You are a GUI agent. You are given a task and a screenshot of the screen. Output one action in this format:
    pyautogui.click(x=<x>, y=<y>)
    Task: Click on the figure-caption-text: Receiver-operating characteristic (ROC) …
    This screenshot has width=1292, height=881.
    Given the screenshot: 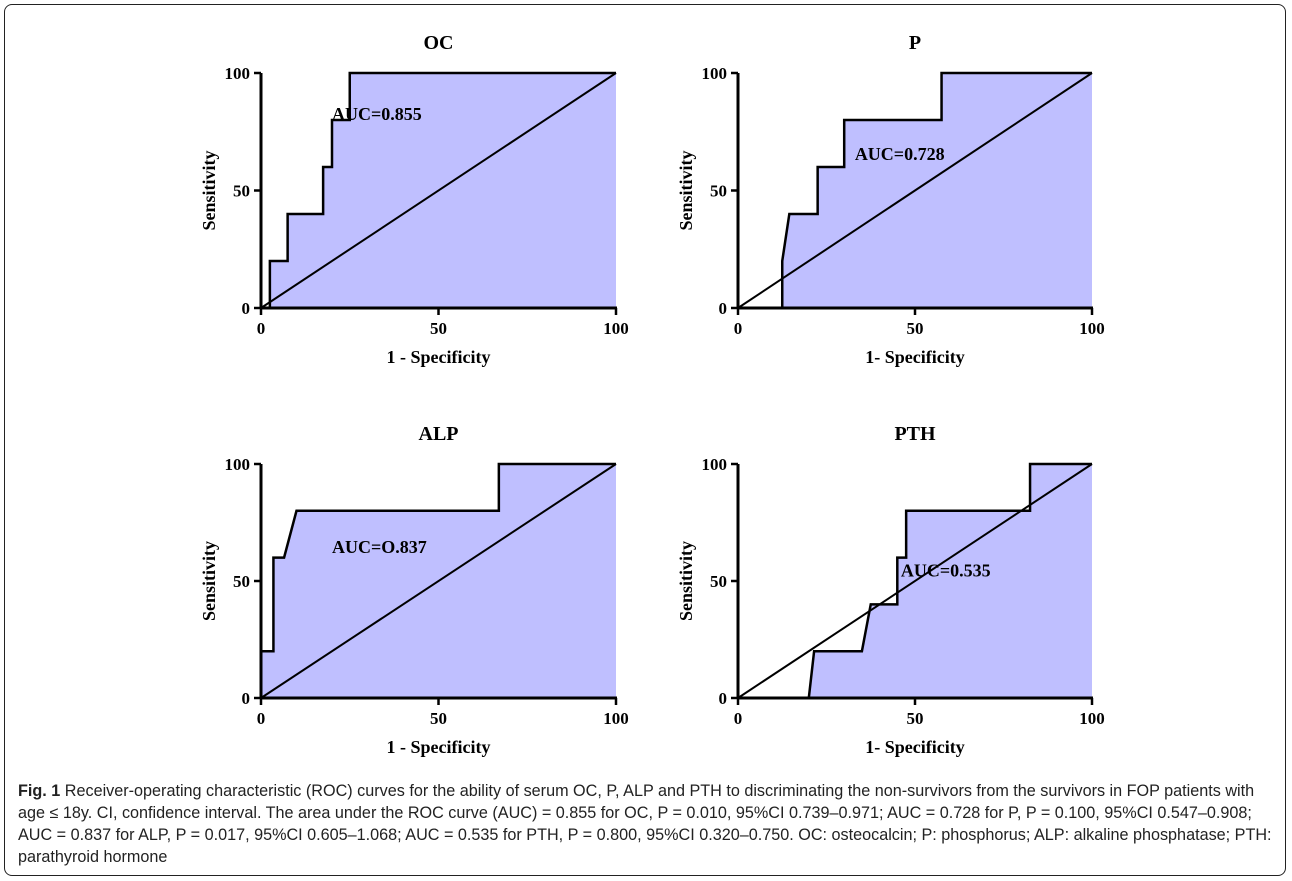 What is the action you would take?
    pyautogui.click(x=645, y=824)
    